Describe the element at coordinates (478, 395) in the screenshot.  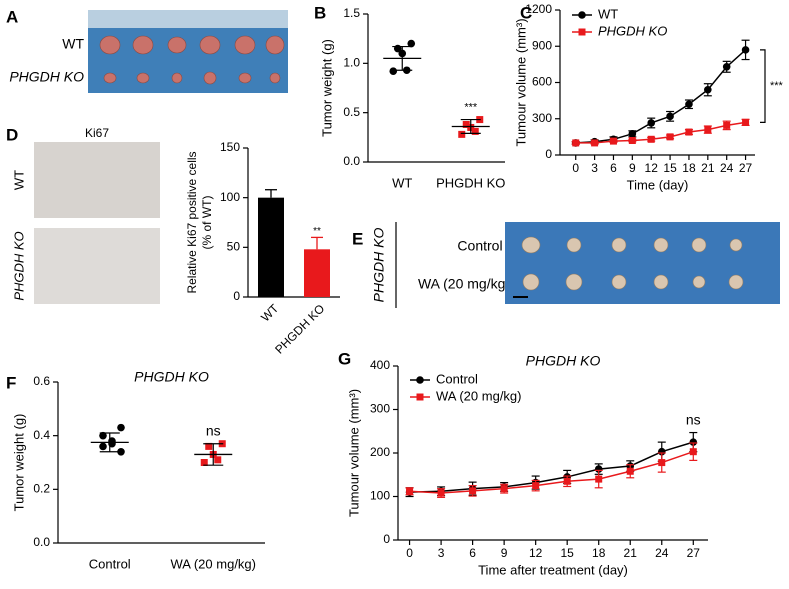
I see `legend-label: WA (20 mg/kg)` at that location.